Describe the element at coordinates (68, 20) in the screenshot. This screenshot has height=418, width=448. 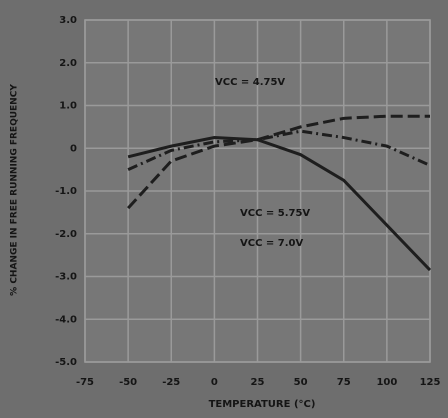
I see `y-tick-label: 3.0` at that location.